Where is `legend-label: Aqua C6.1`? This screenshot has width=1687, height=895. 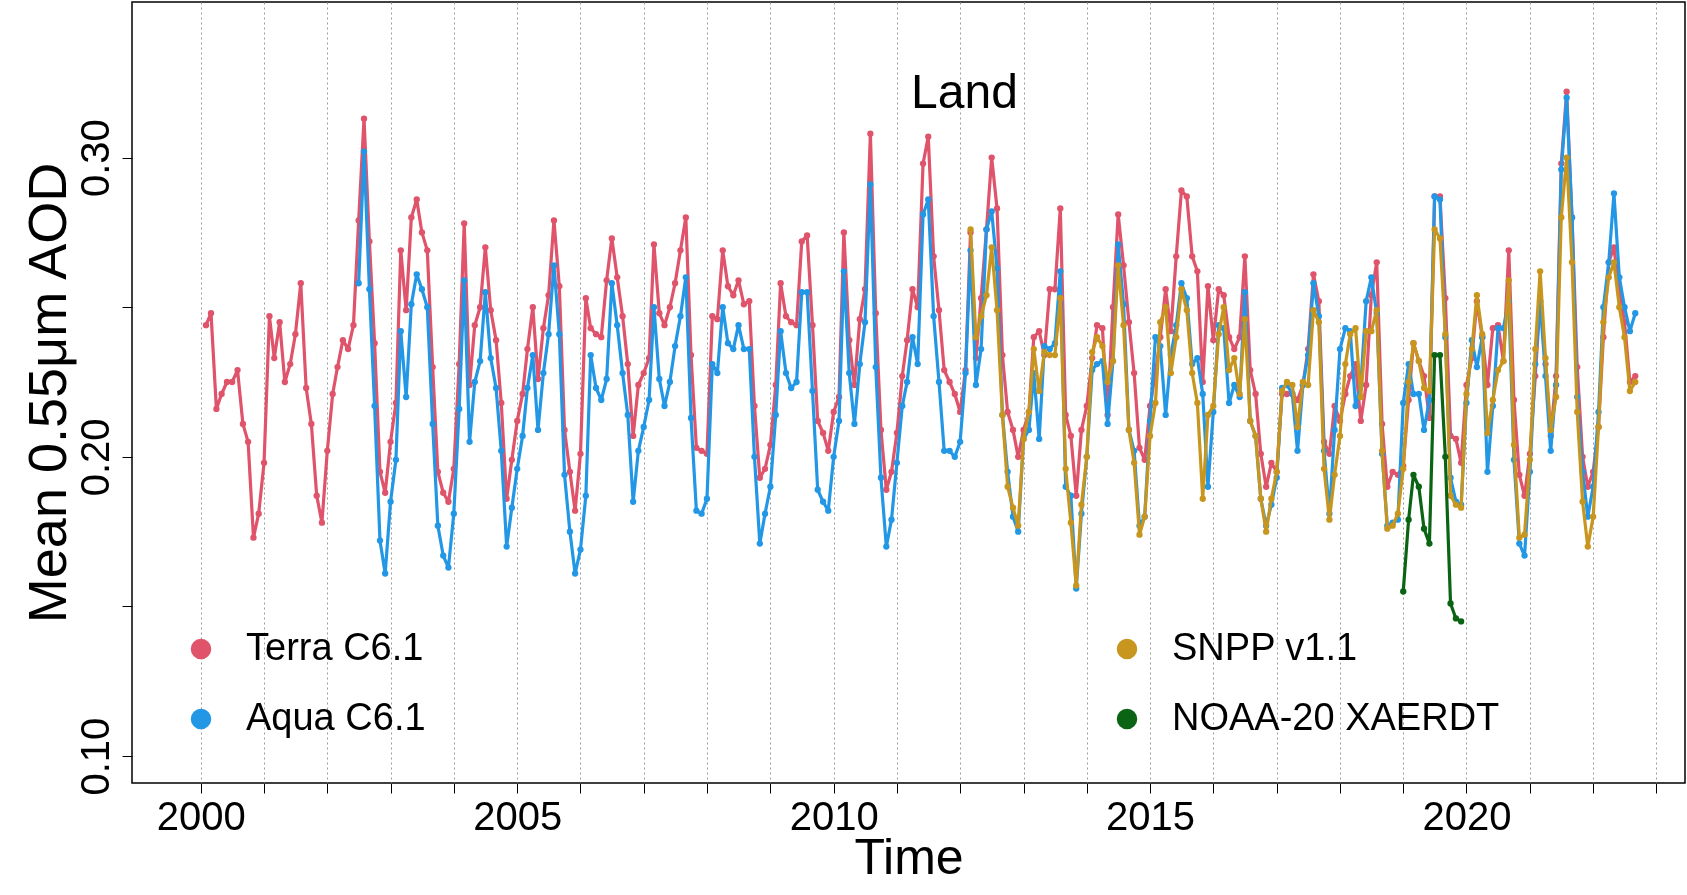 legend-label: Aqua C6.1 is located at coordinates (336, 717).